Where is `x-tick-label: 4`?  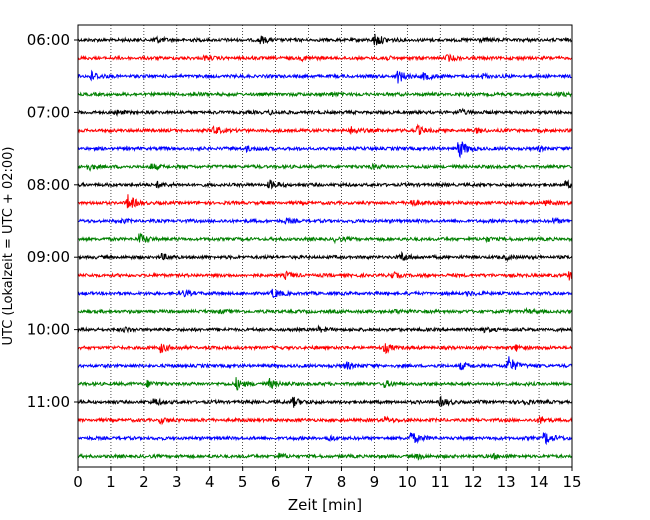
x-tick-label: 4 is located at coordinates (210, 482).